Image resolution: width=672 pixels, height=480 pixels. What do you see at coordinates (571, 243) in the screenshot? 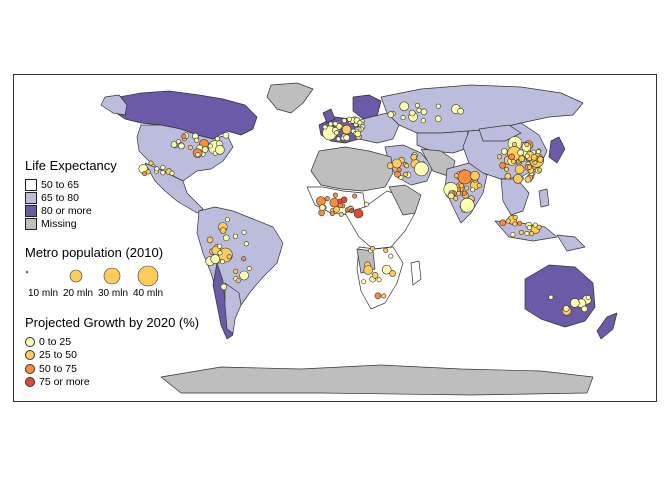
I see `country-new-guinea` at bounding box center [571, 243].